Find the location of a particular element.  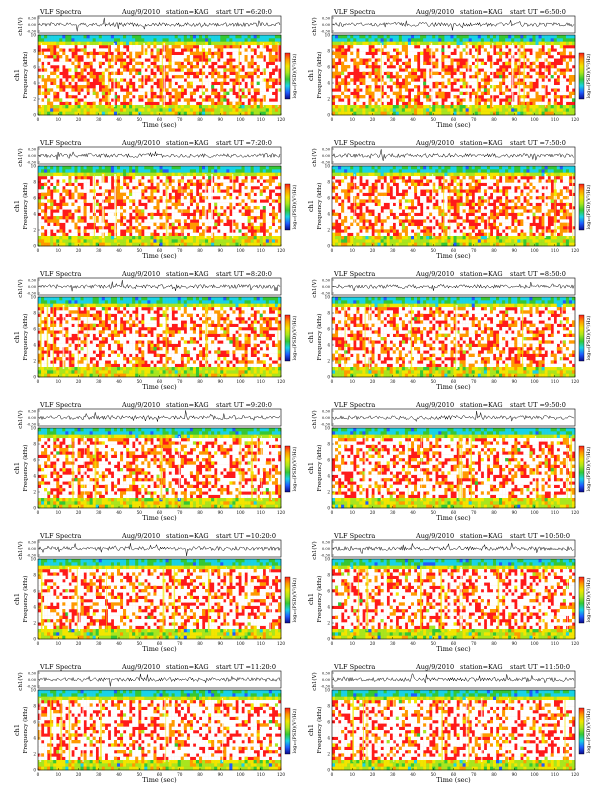

frequency-tick-label: 2 is located at coordinates (34, 230).